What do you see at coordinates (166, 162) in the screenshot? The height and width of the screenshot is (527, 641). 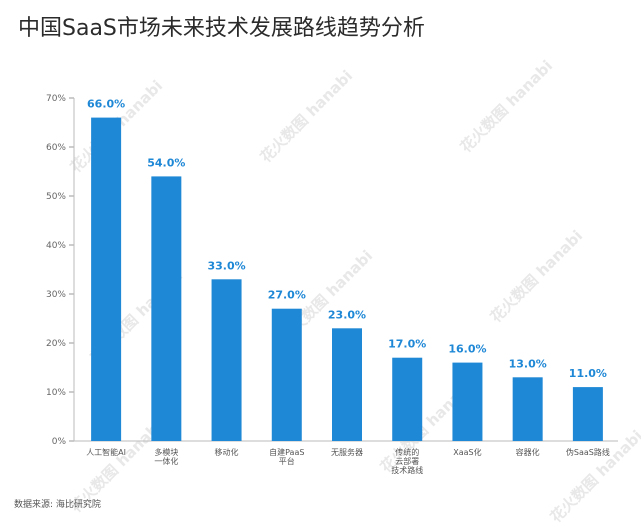 I see `data-label: 54.0%` at bounding box center [166, 162].